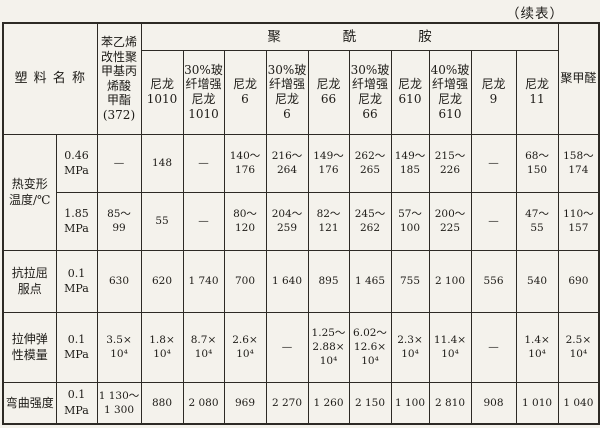  I want to click on value-cell: 1.4× 10⁴, so click(537, 347).